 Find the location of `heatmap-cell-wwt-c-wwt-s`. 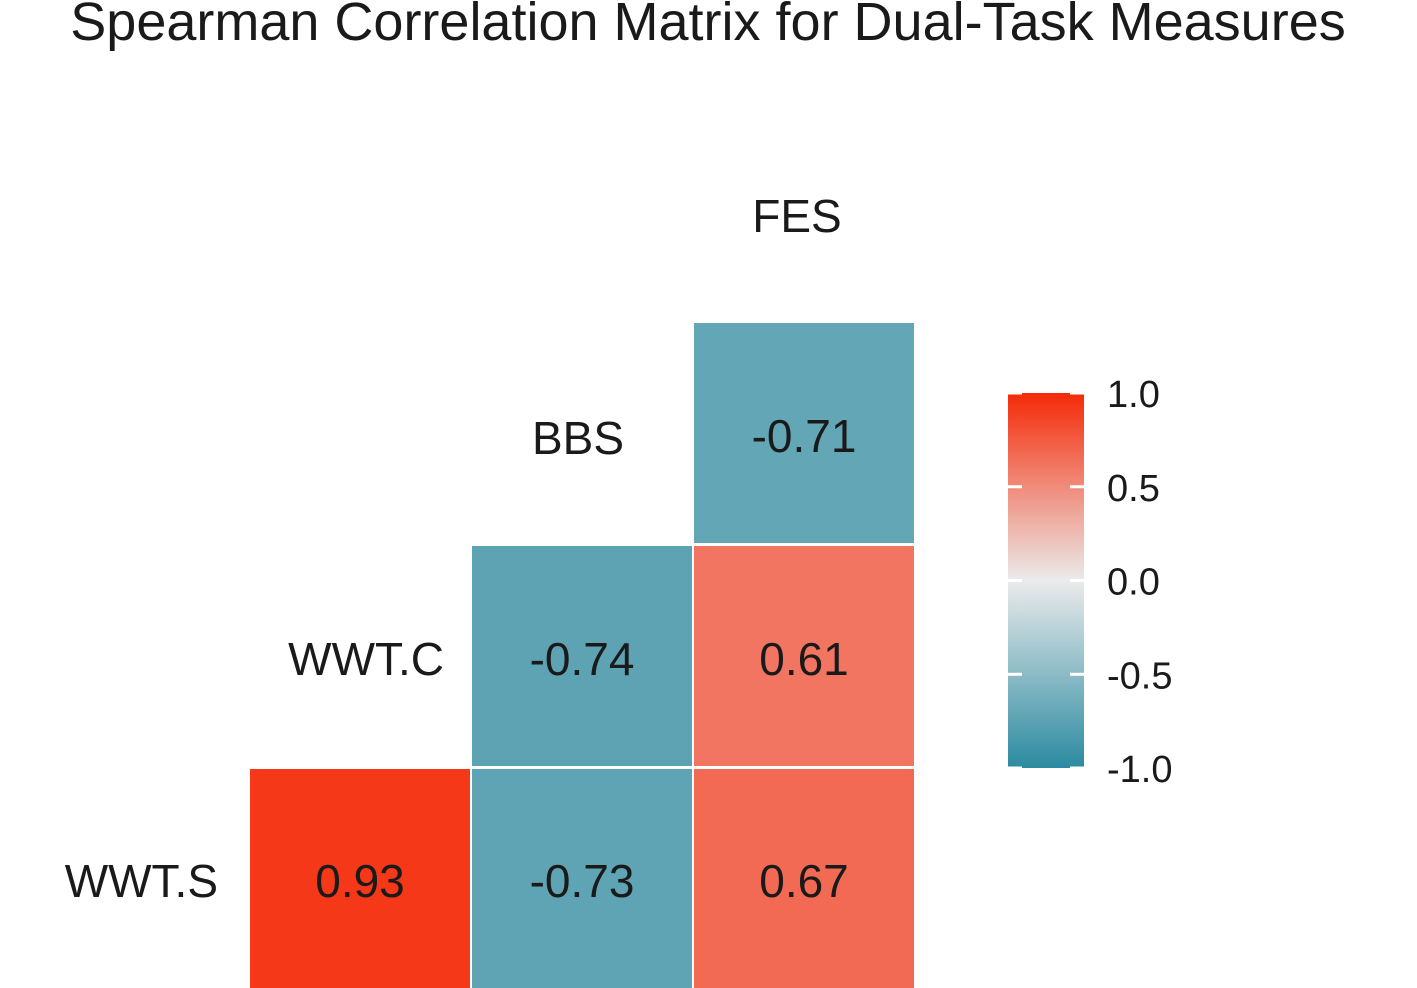

heatmap-cell-wwt-c-wwt-s is located at coordinates (360, 878).